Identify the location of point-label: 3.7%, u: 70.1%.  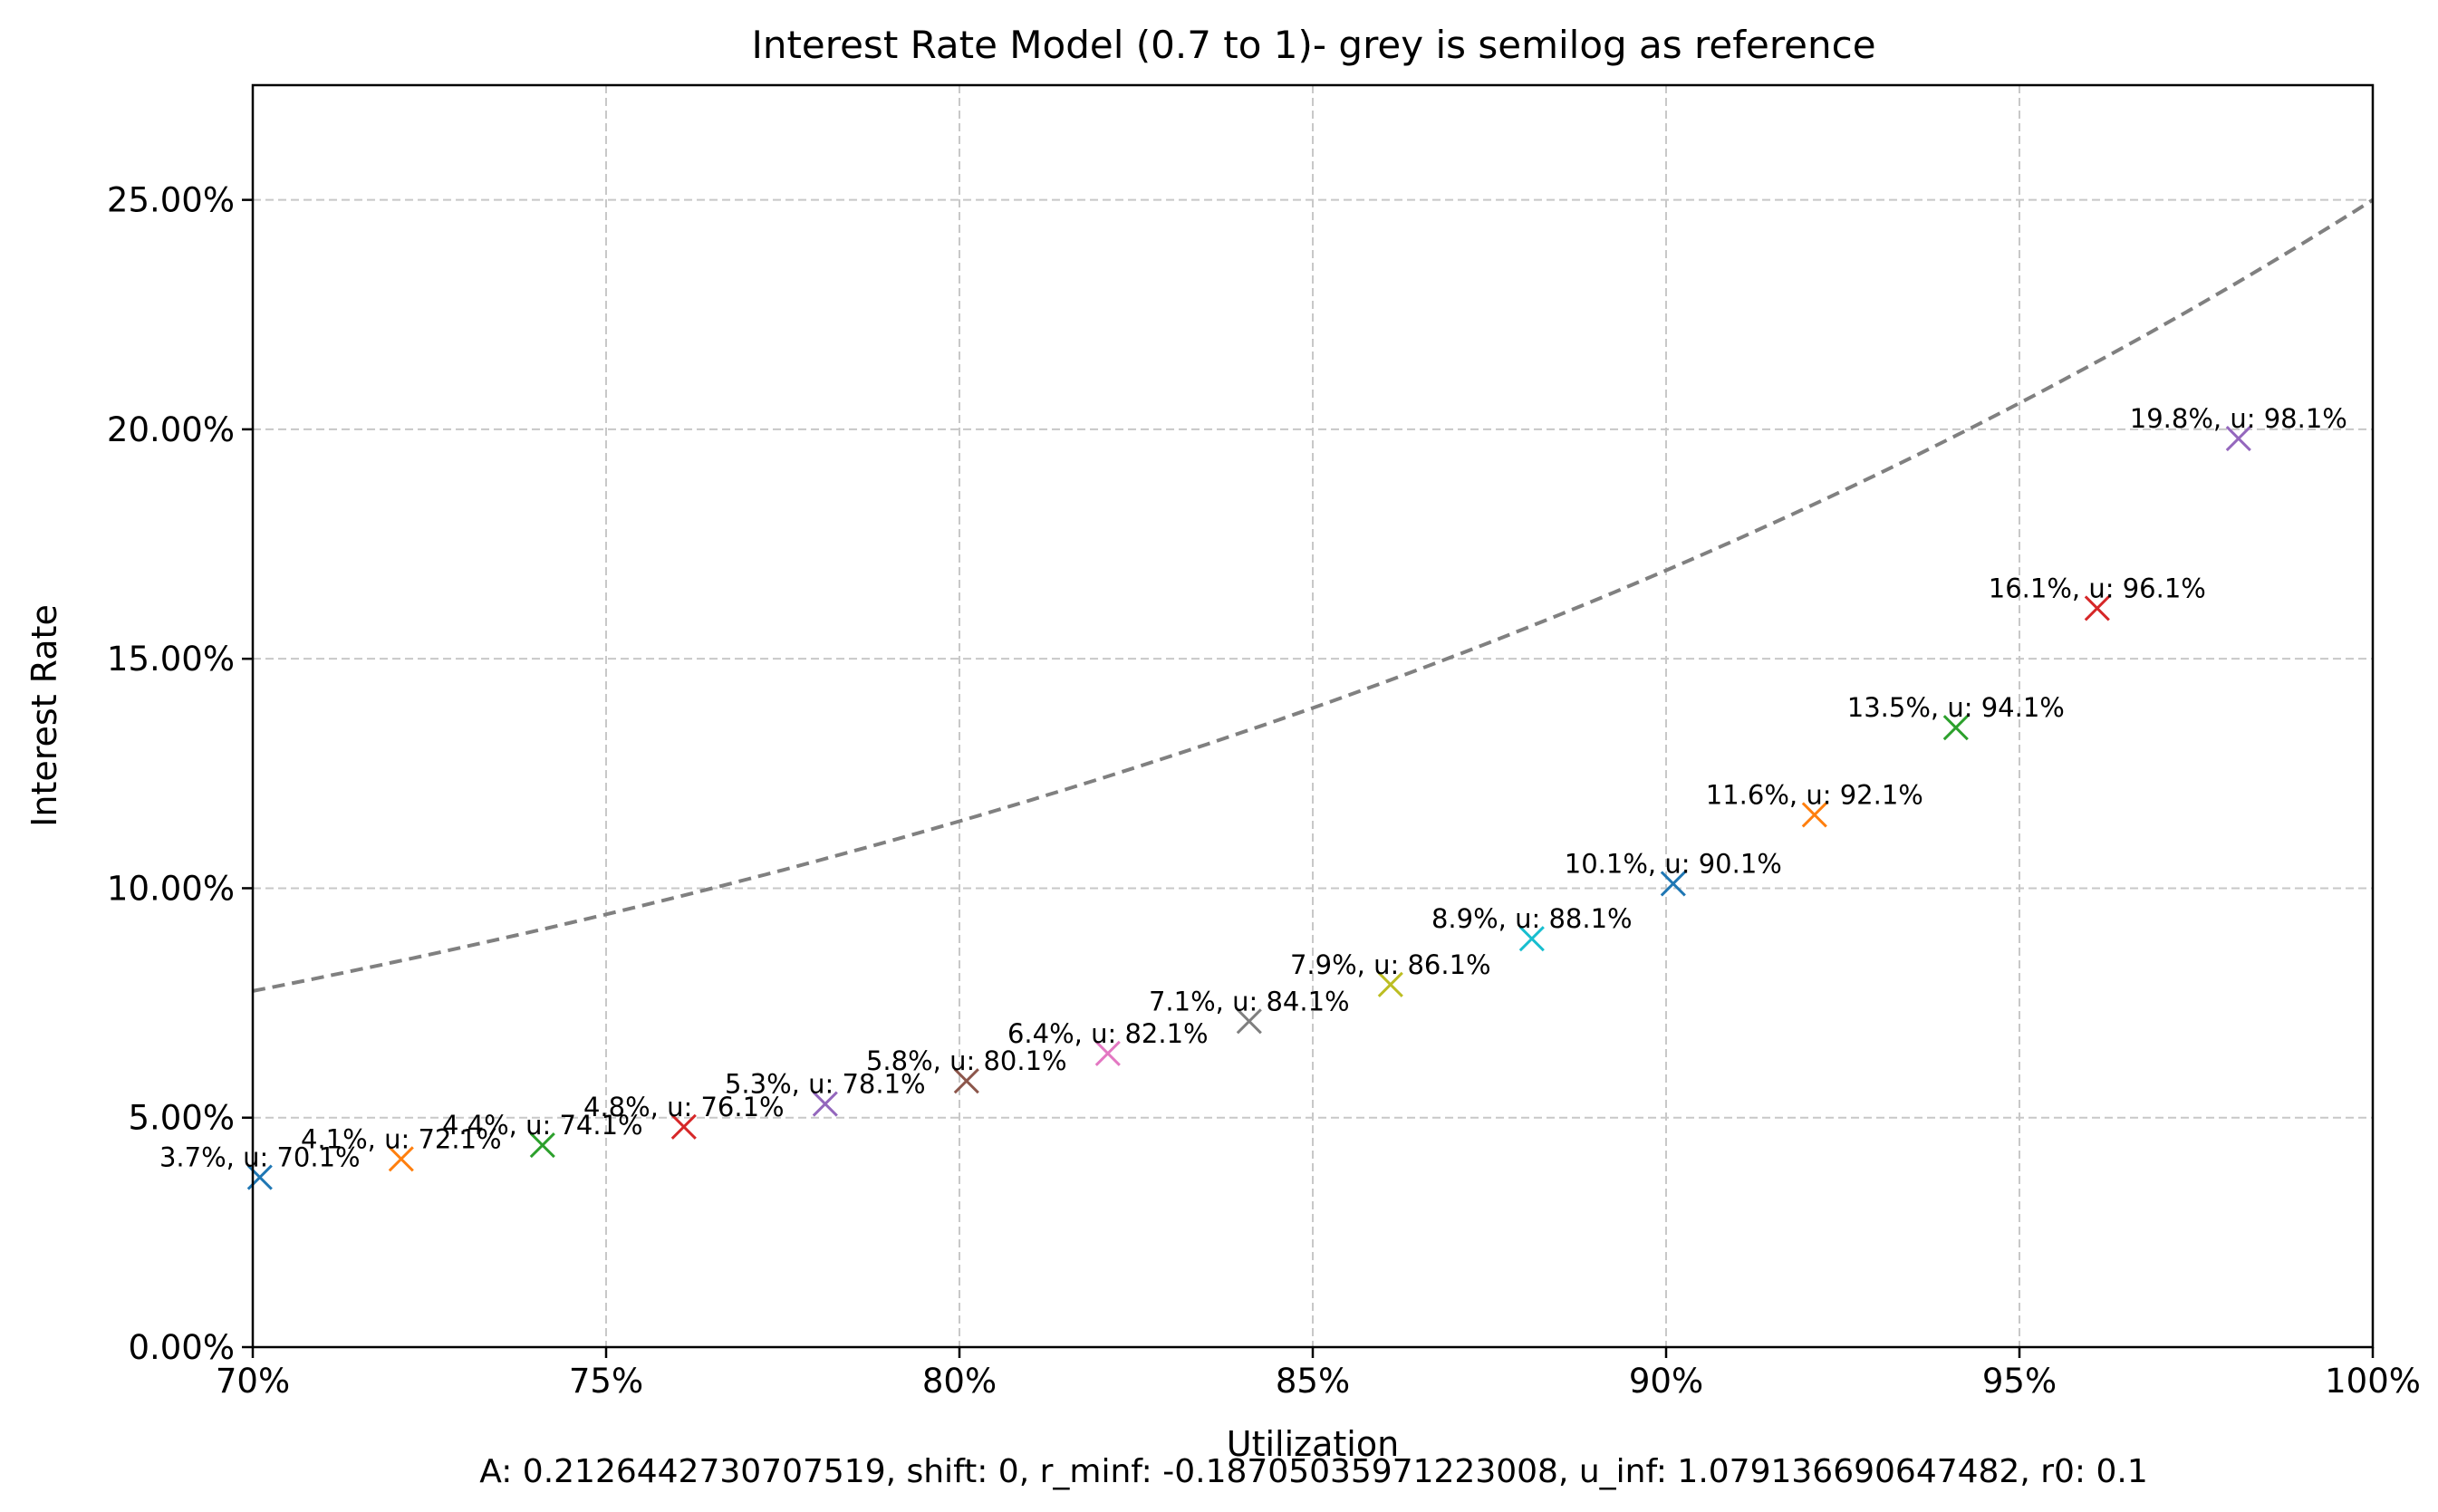
(260, 1157).